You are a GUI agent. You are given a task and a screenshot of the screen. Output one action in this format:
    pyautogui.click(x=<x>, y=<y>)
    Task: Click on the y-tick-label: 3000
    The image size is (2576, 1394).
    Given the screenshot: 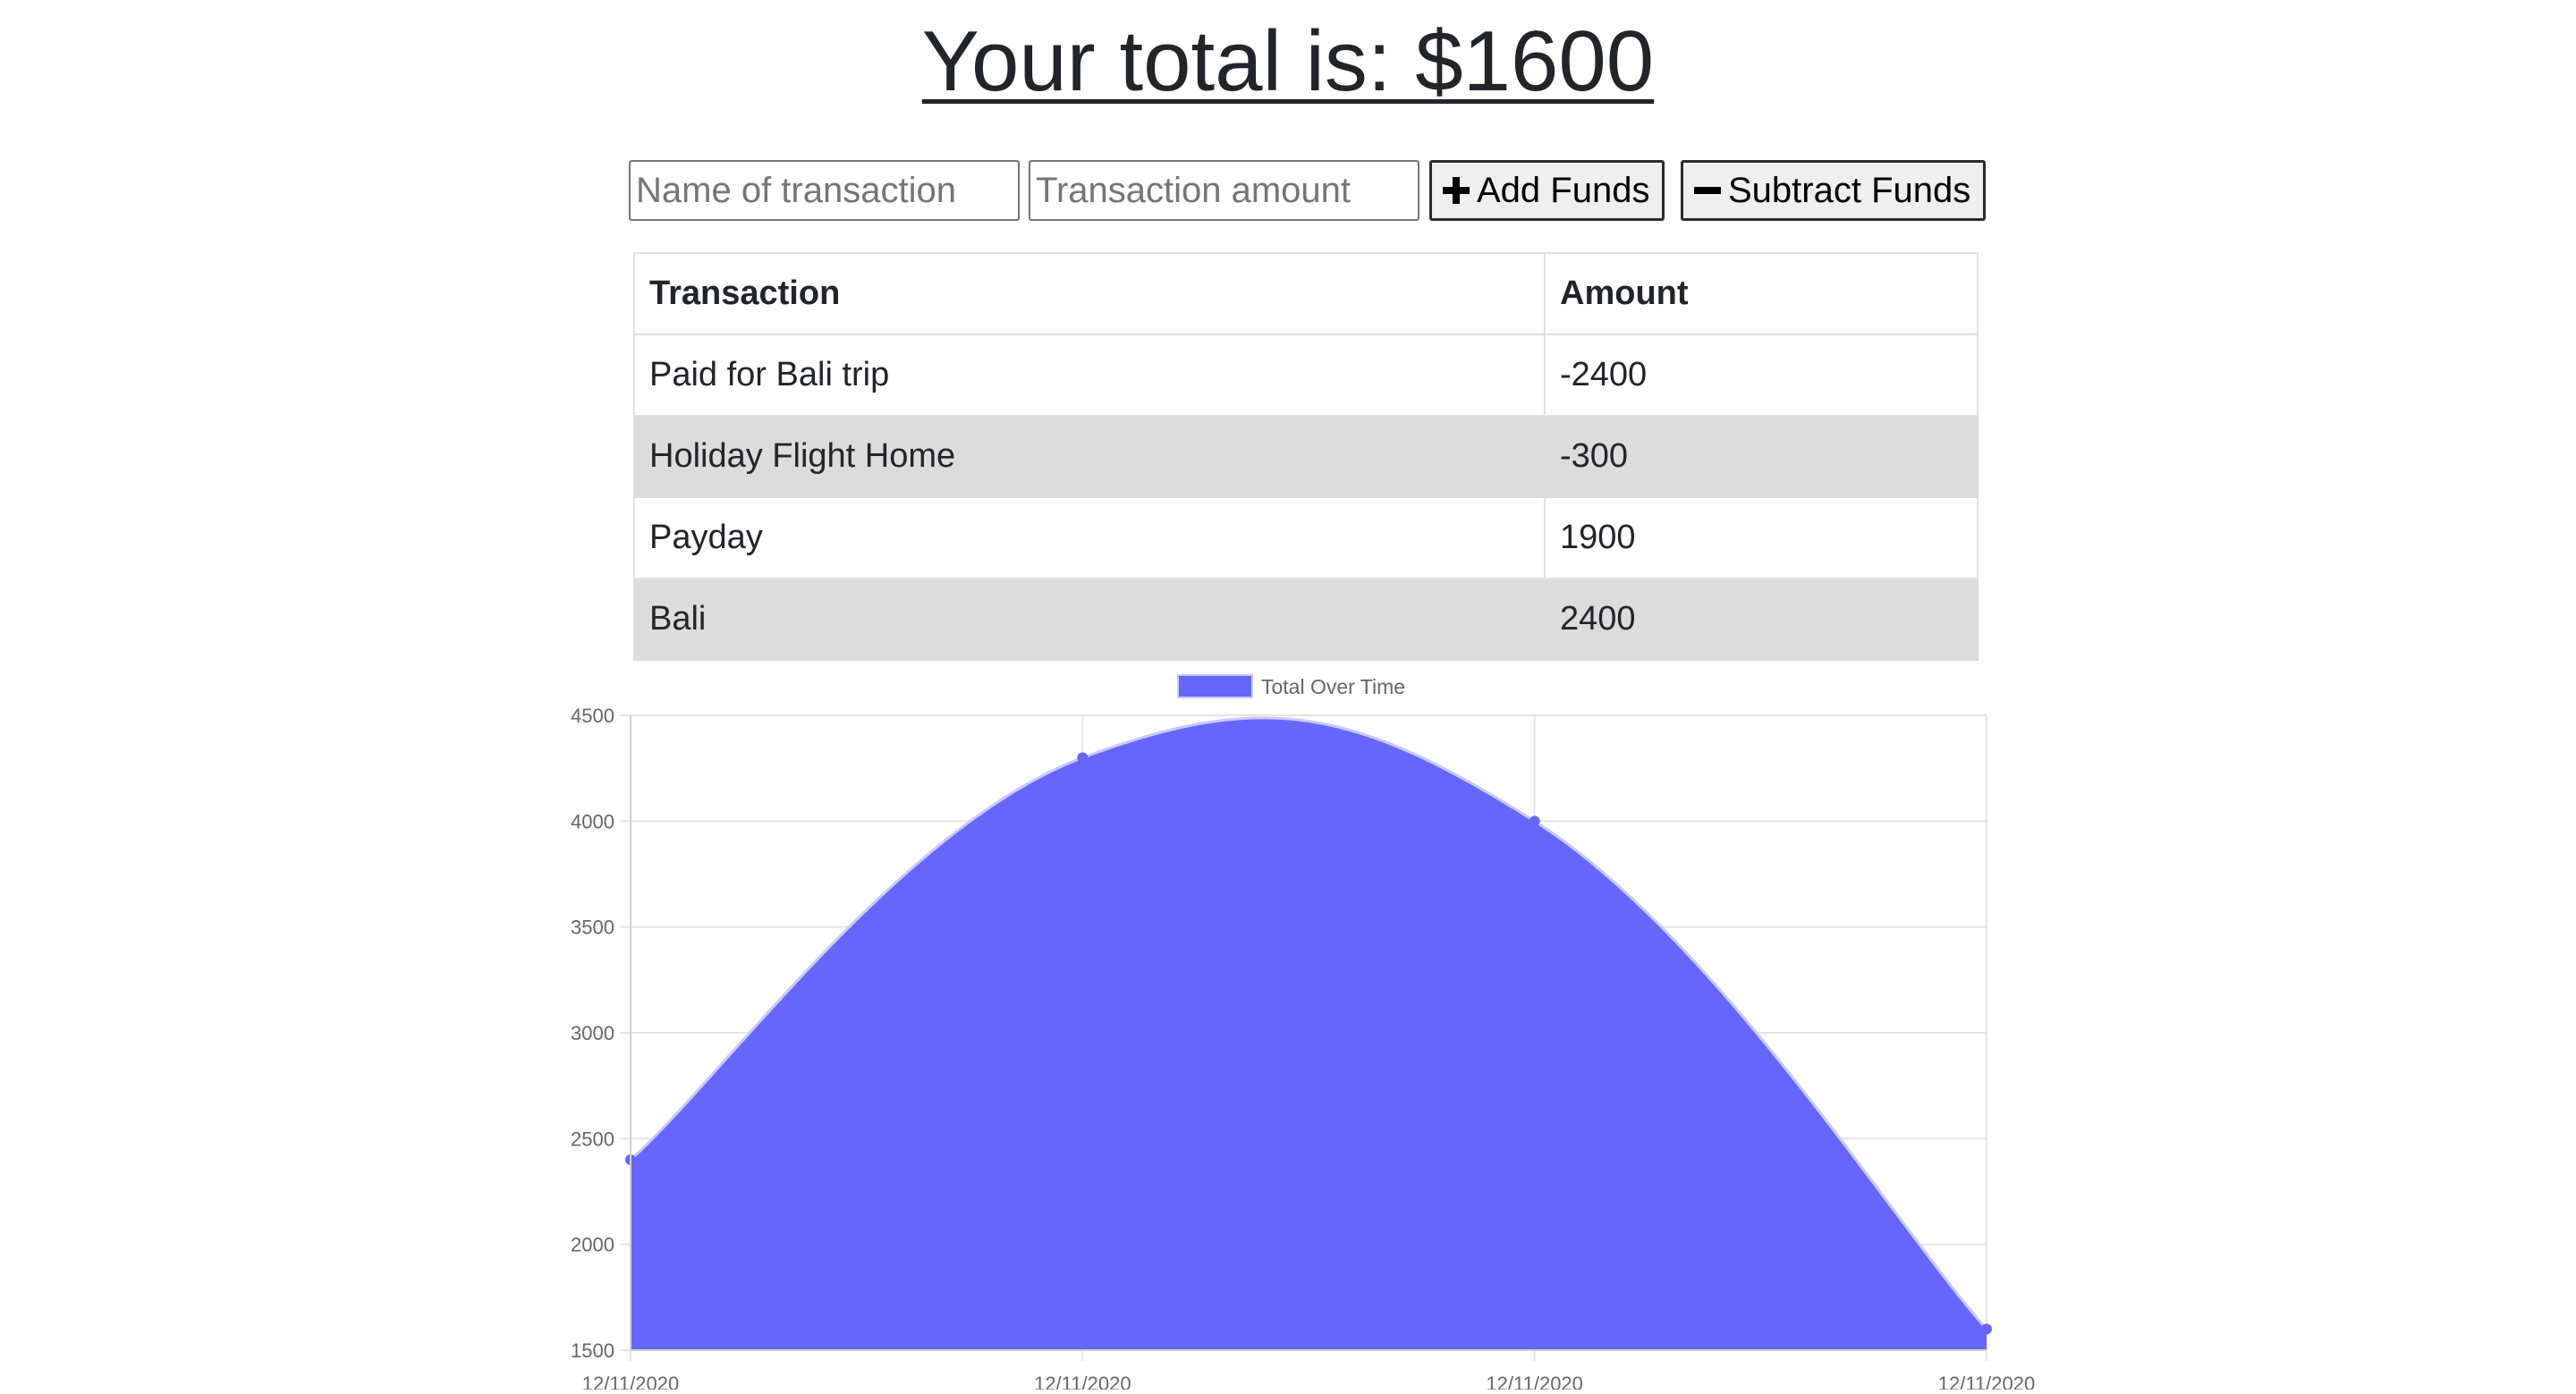 What is the action you would take?
    pyautogui.click(x=592, y=1033)
    